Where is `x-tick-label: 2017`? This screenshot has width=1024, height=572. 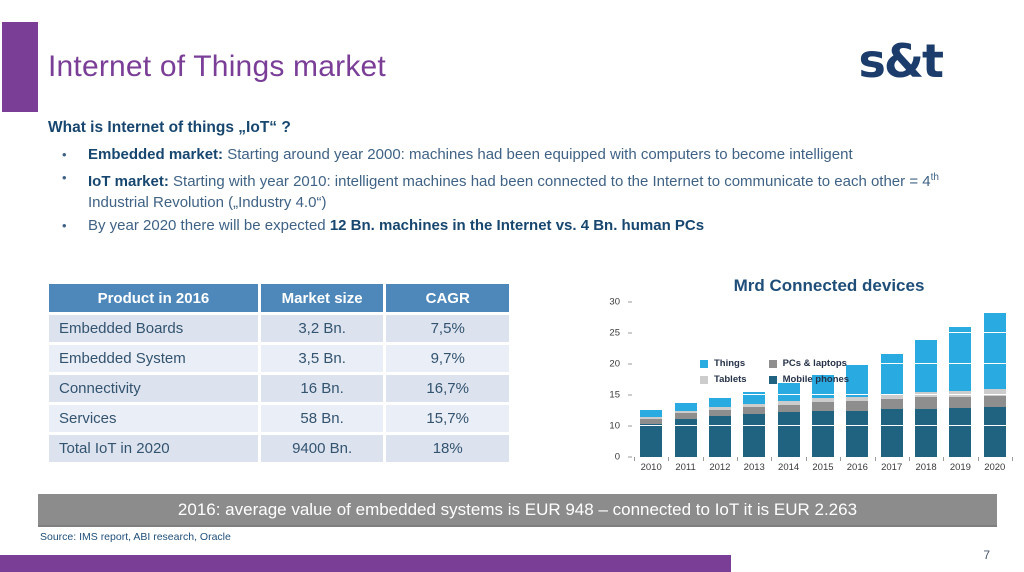 x-tick-label: 2017 is located at coordinates (892, 467).